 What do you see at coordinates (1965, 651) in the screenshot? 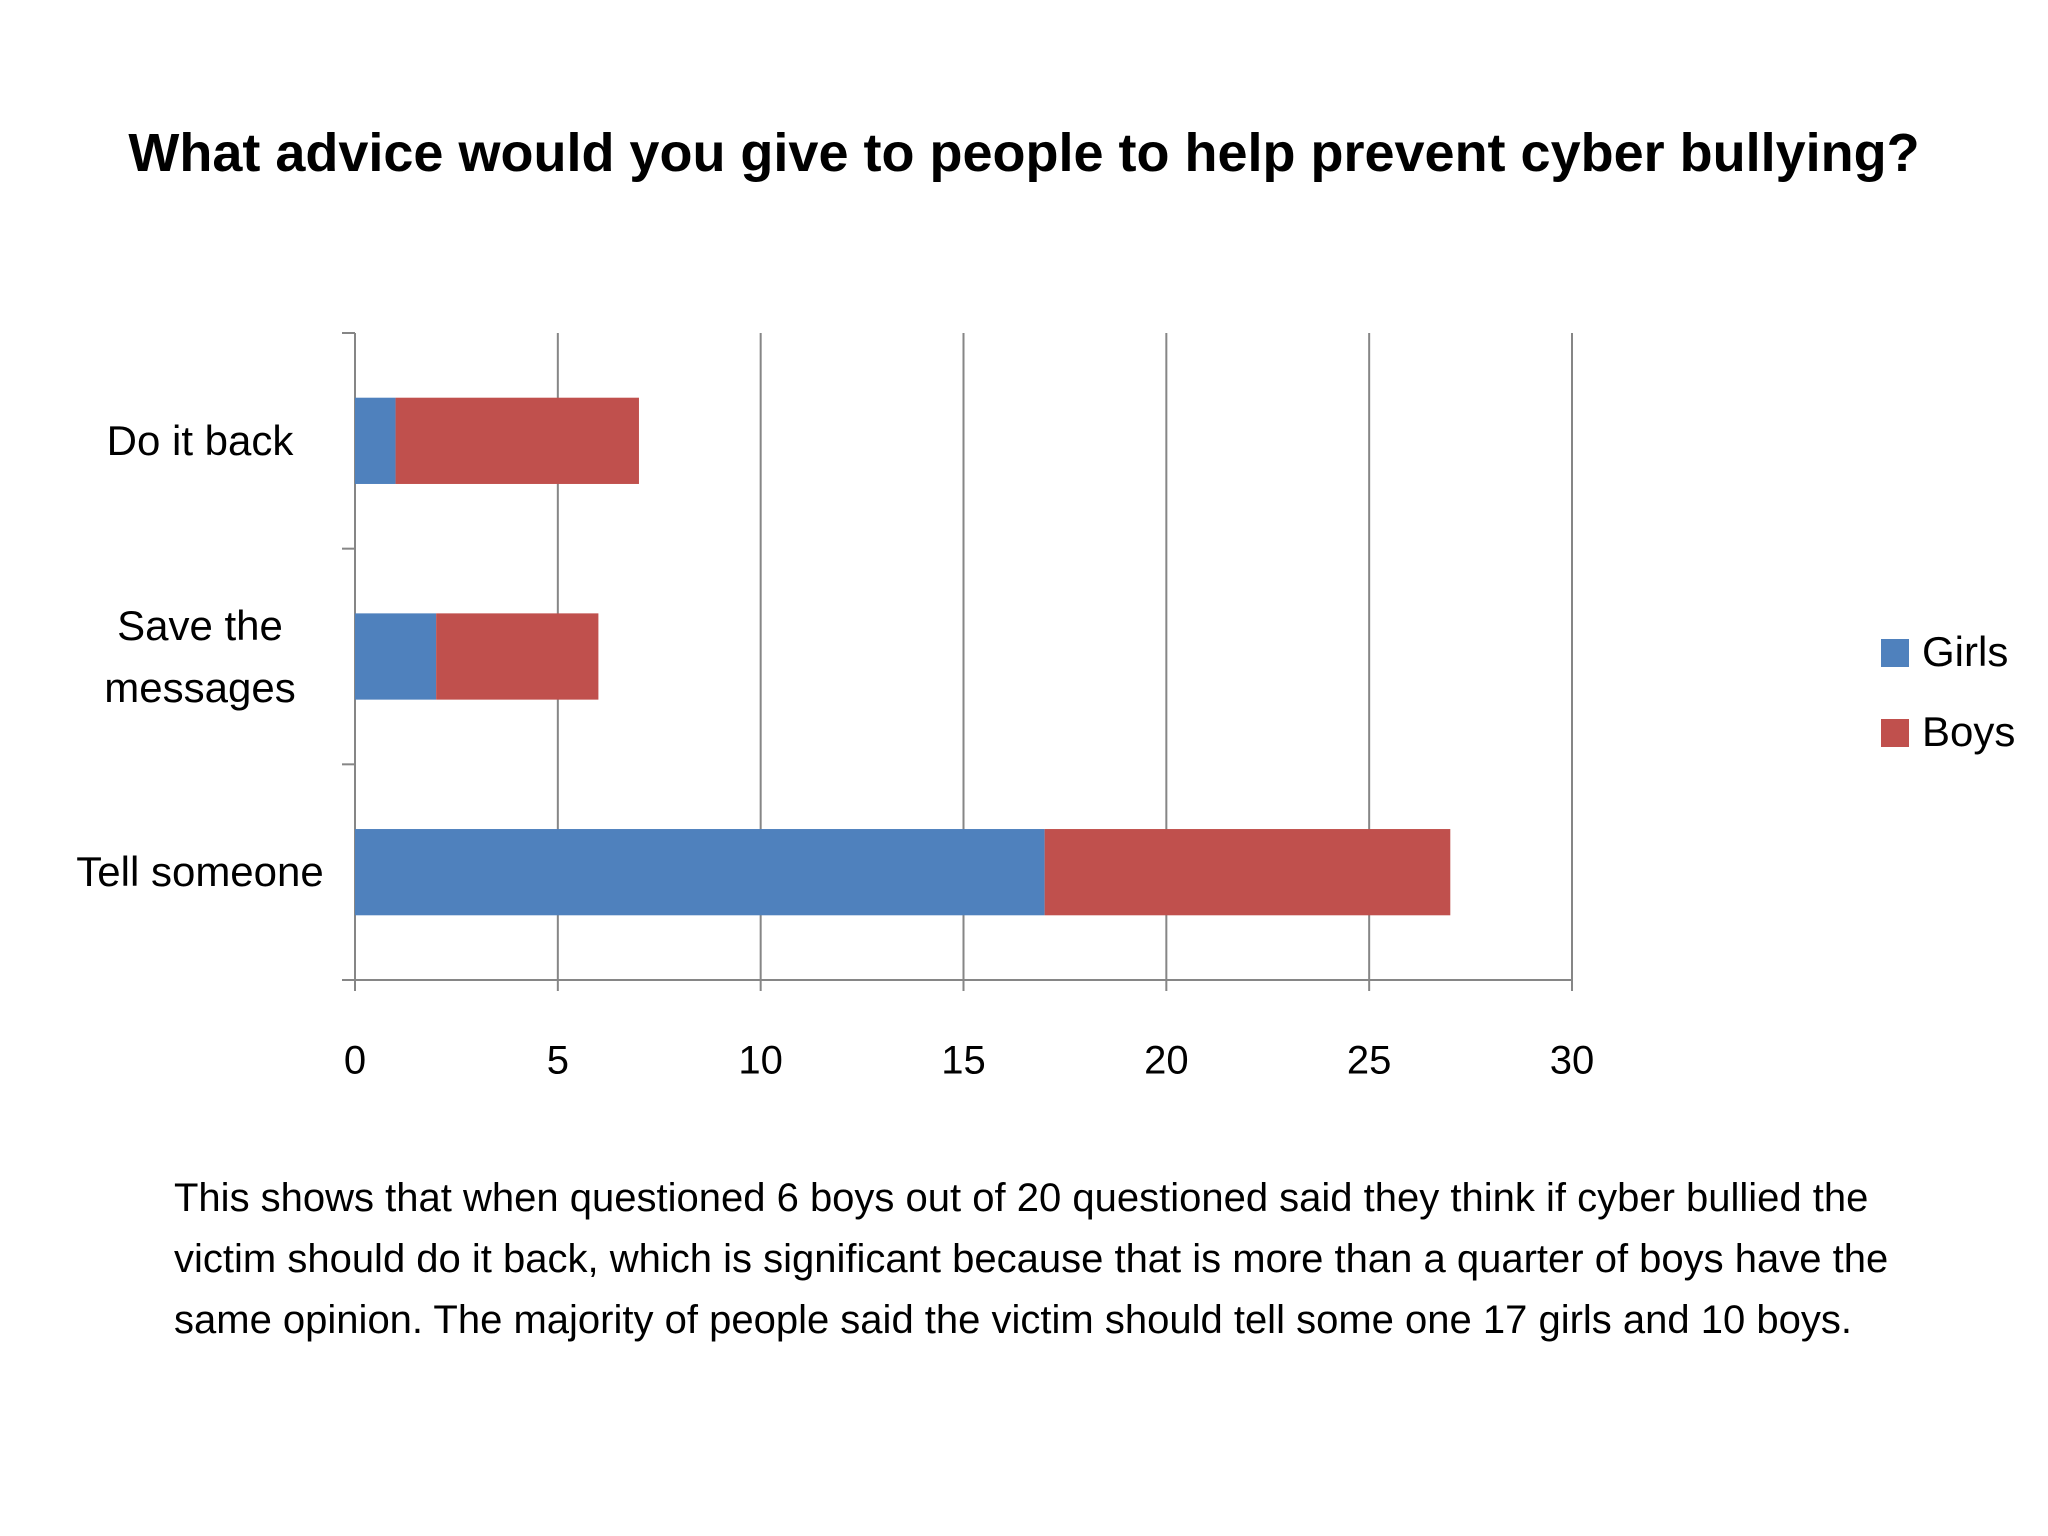
I see `legend-label: Girls` at bounding box center [1965, 651].